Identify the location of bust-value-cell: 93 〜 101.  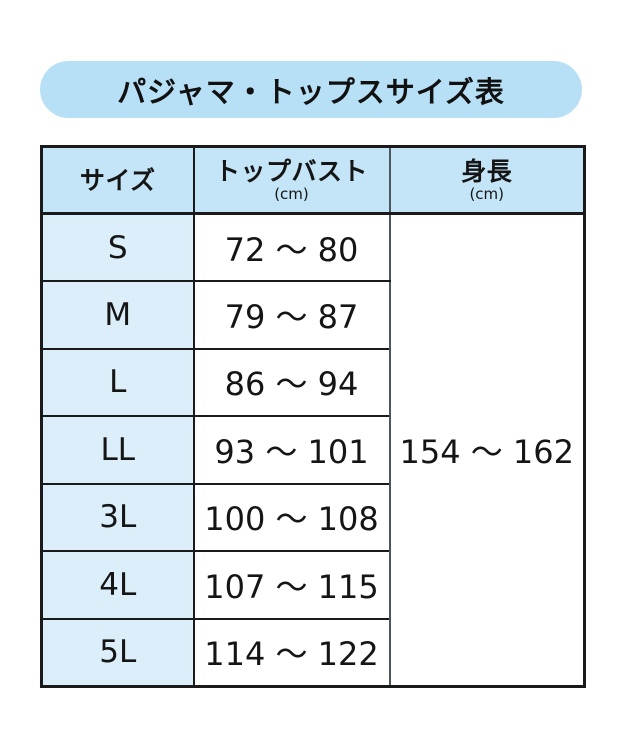
(291, 450).